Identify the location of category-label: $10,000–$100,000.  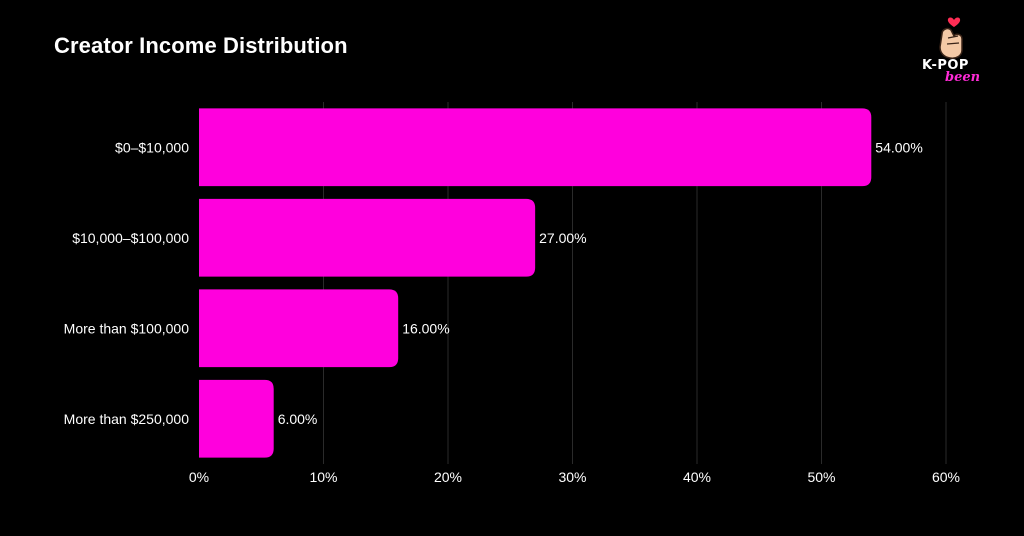
(130, 238).